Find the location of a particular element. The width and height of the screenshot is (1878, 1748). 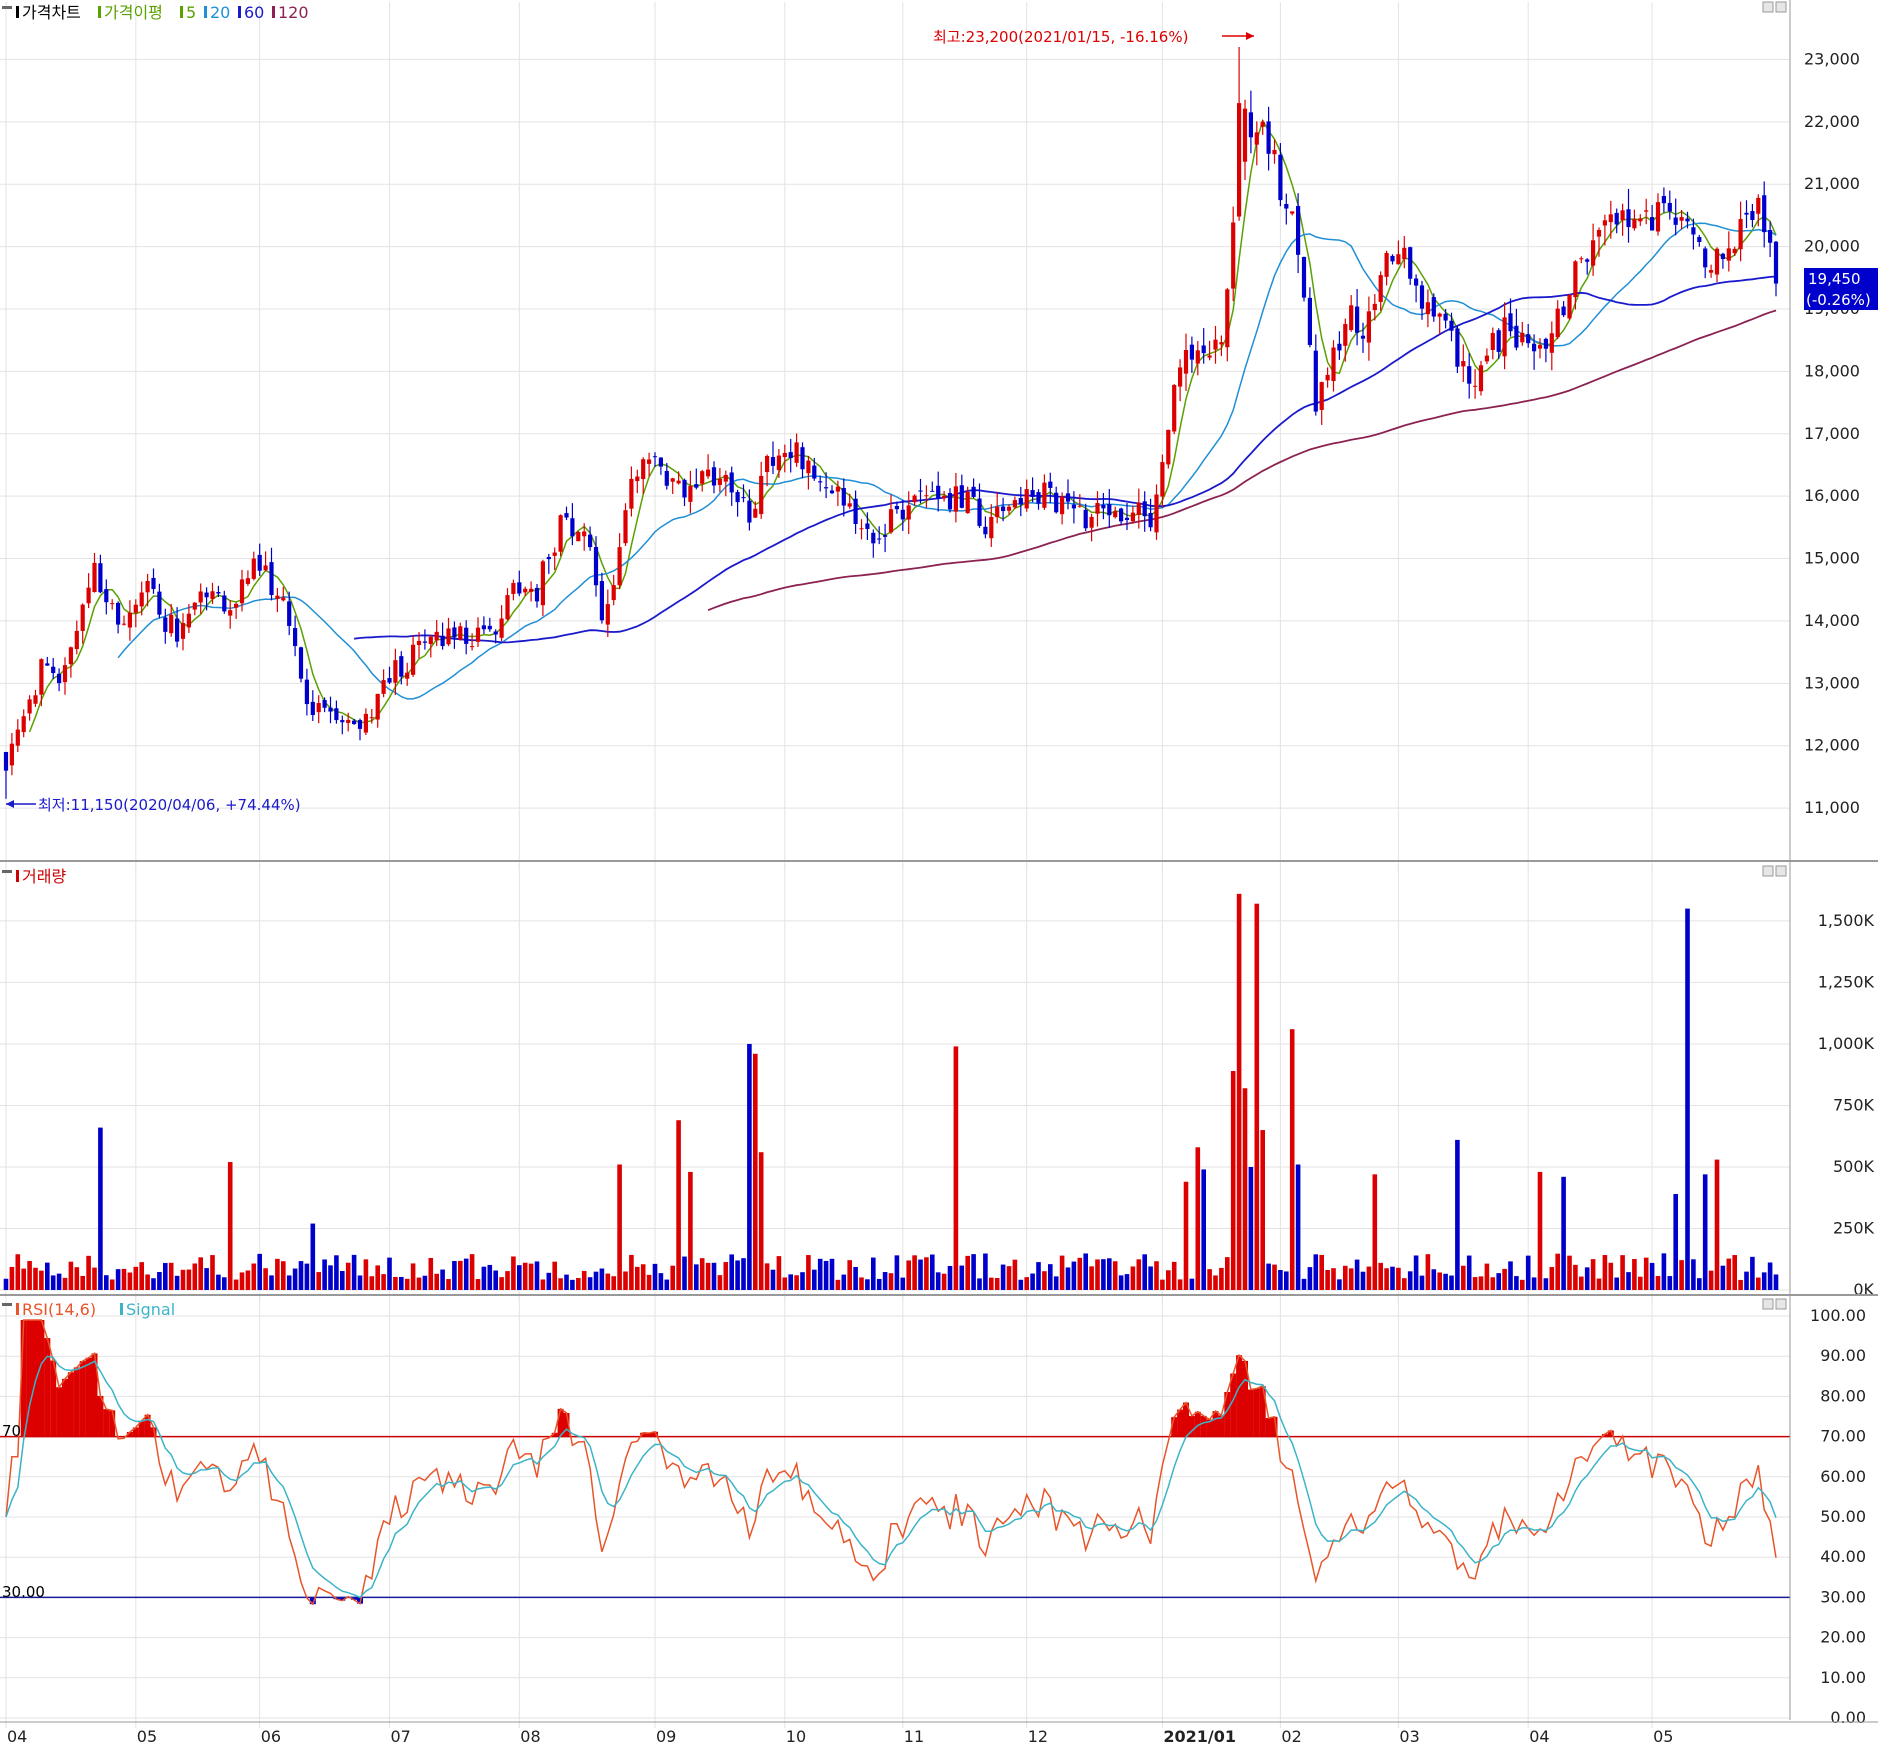

volume-panel-controls is located at coordinates (1774, 871).